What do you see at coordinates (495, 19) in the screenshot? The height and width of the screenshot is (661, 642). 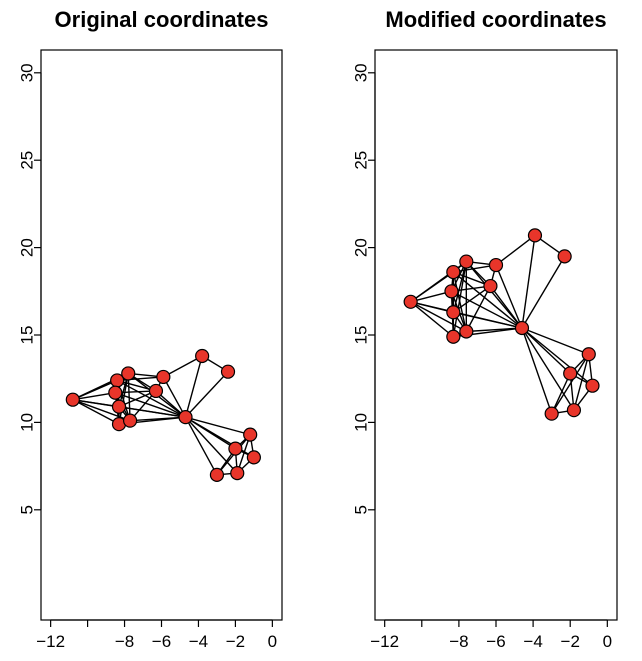 I see `chart-title: Modified coordinates` at bounding box center [495, 19].